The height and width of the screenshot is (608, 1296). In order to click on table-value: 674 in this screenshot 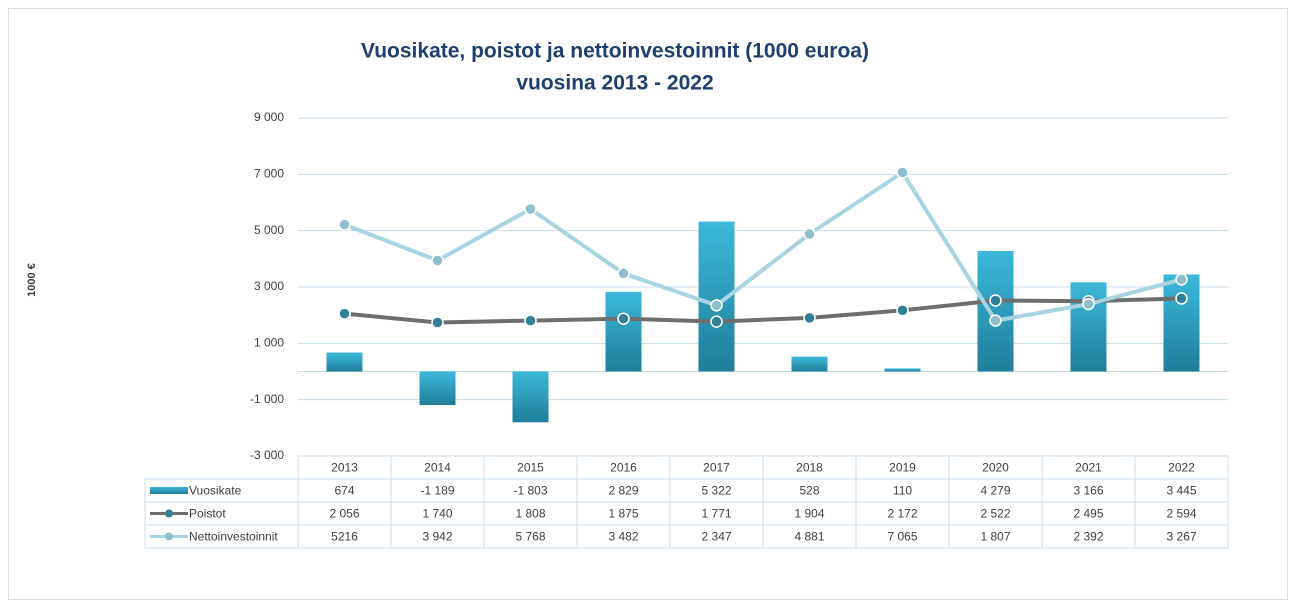, I will do `click(344, 491)`.